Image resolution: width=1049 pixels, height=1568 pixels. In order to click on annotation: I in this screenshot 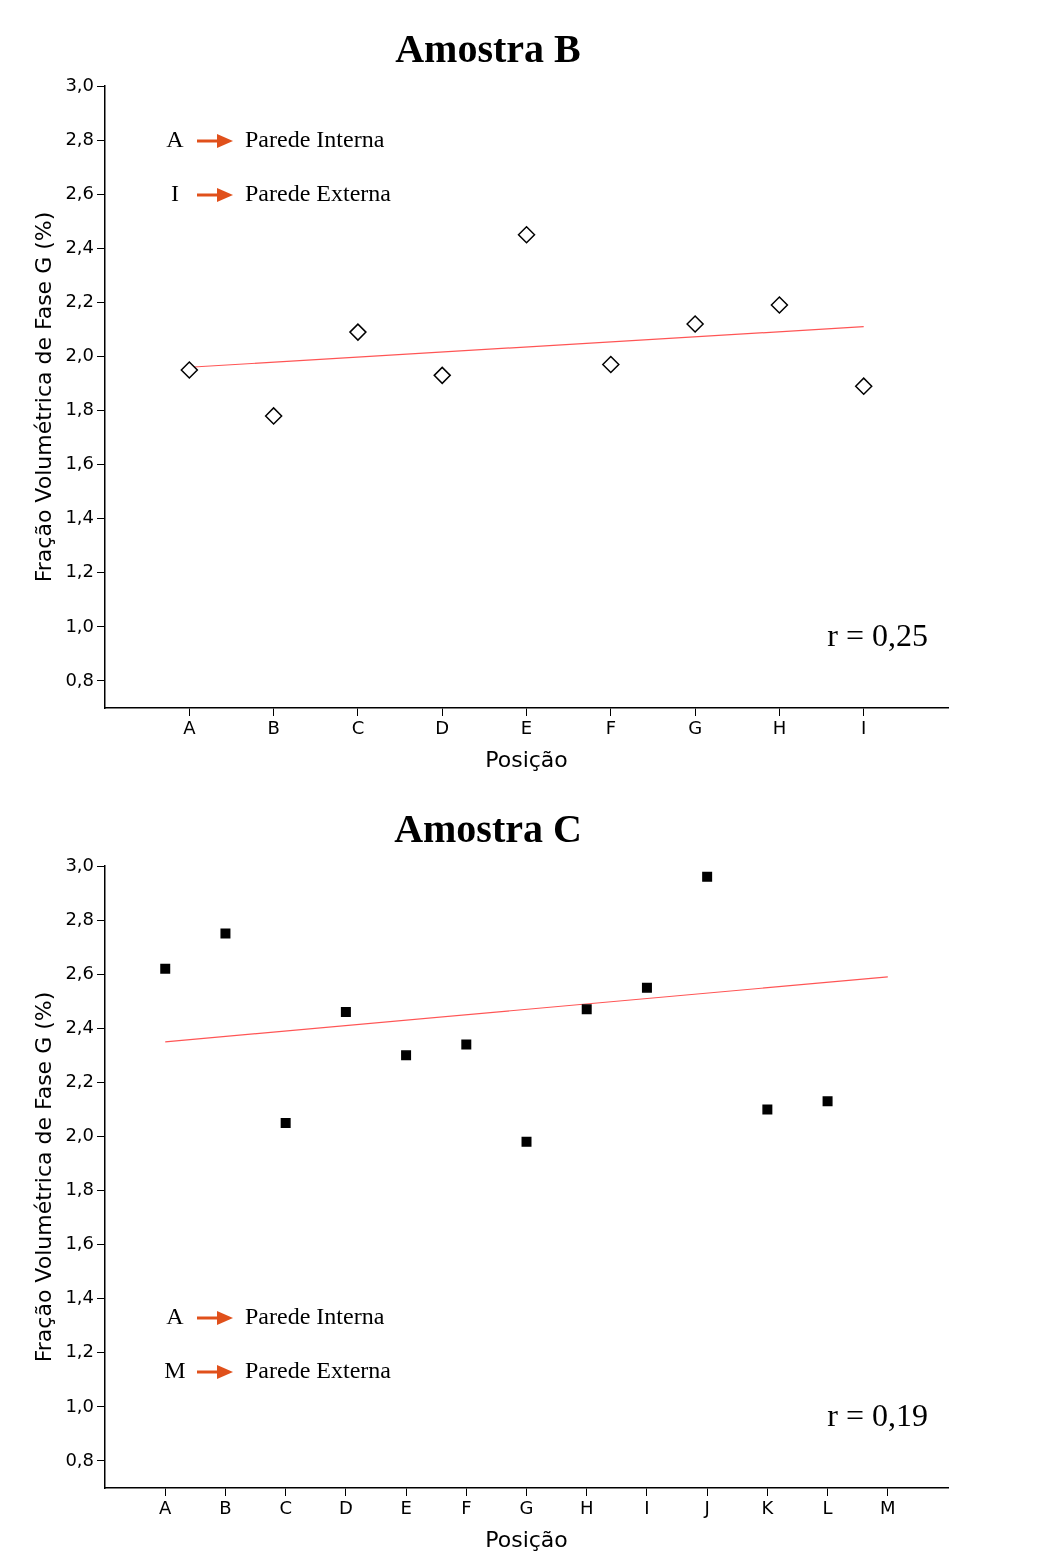, I will do `click(175, 193)`.